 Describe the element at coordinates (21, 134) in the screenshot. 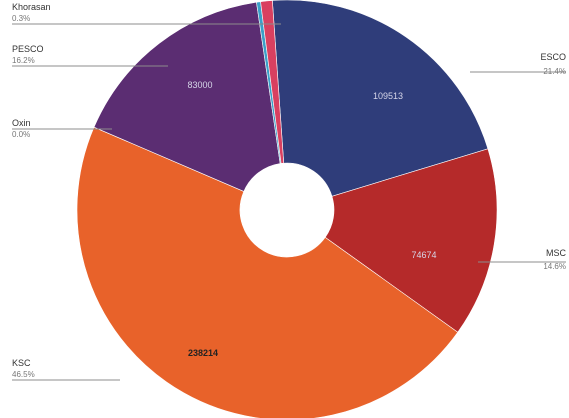

I see `label-percent-oxin: 0.0%` at that location.